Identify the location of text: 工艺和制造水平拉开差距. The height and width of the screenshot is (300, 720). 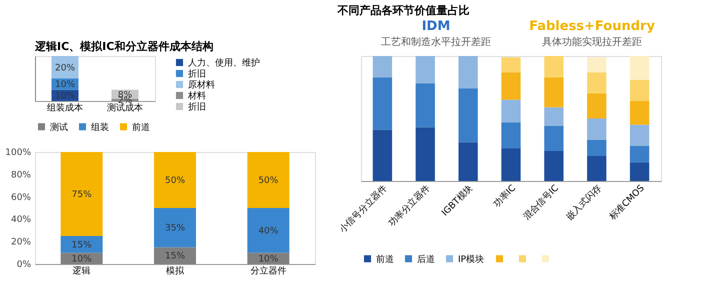
(436, 42).